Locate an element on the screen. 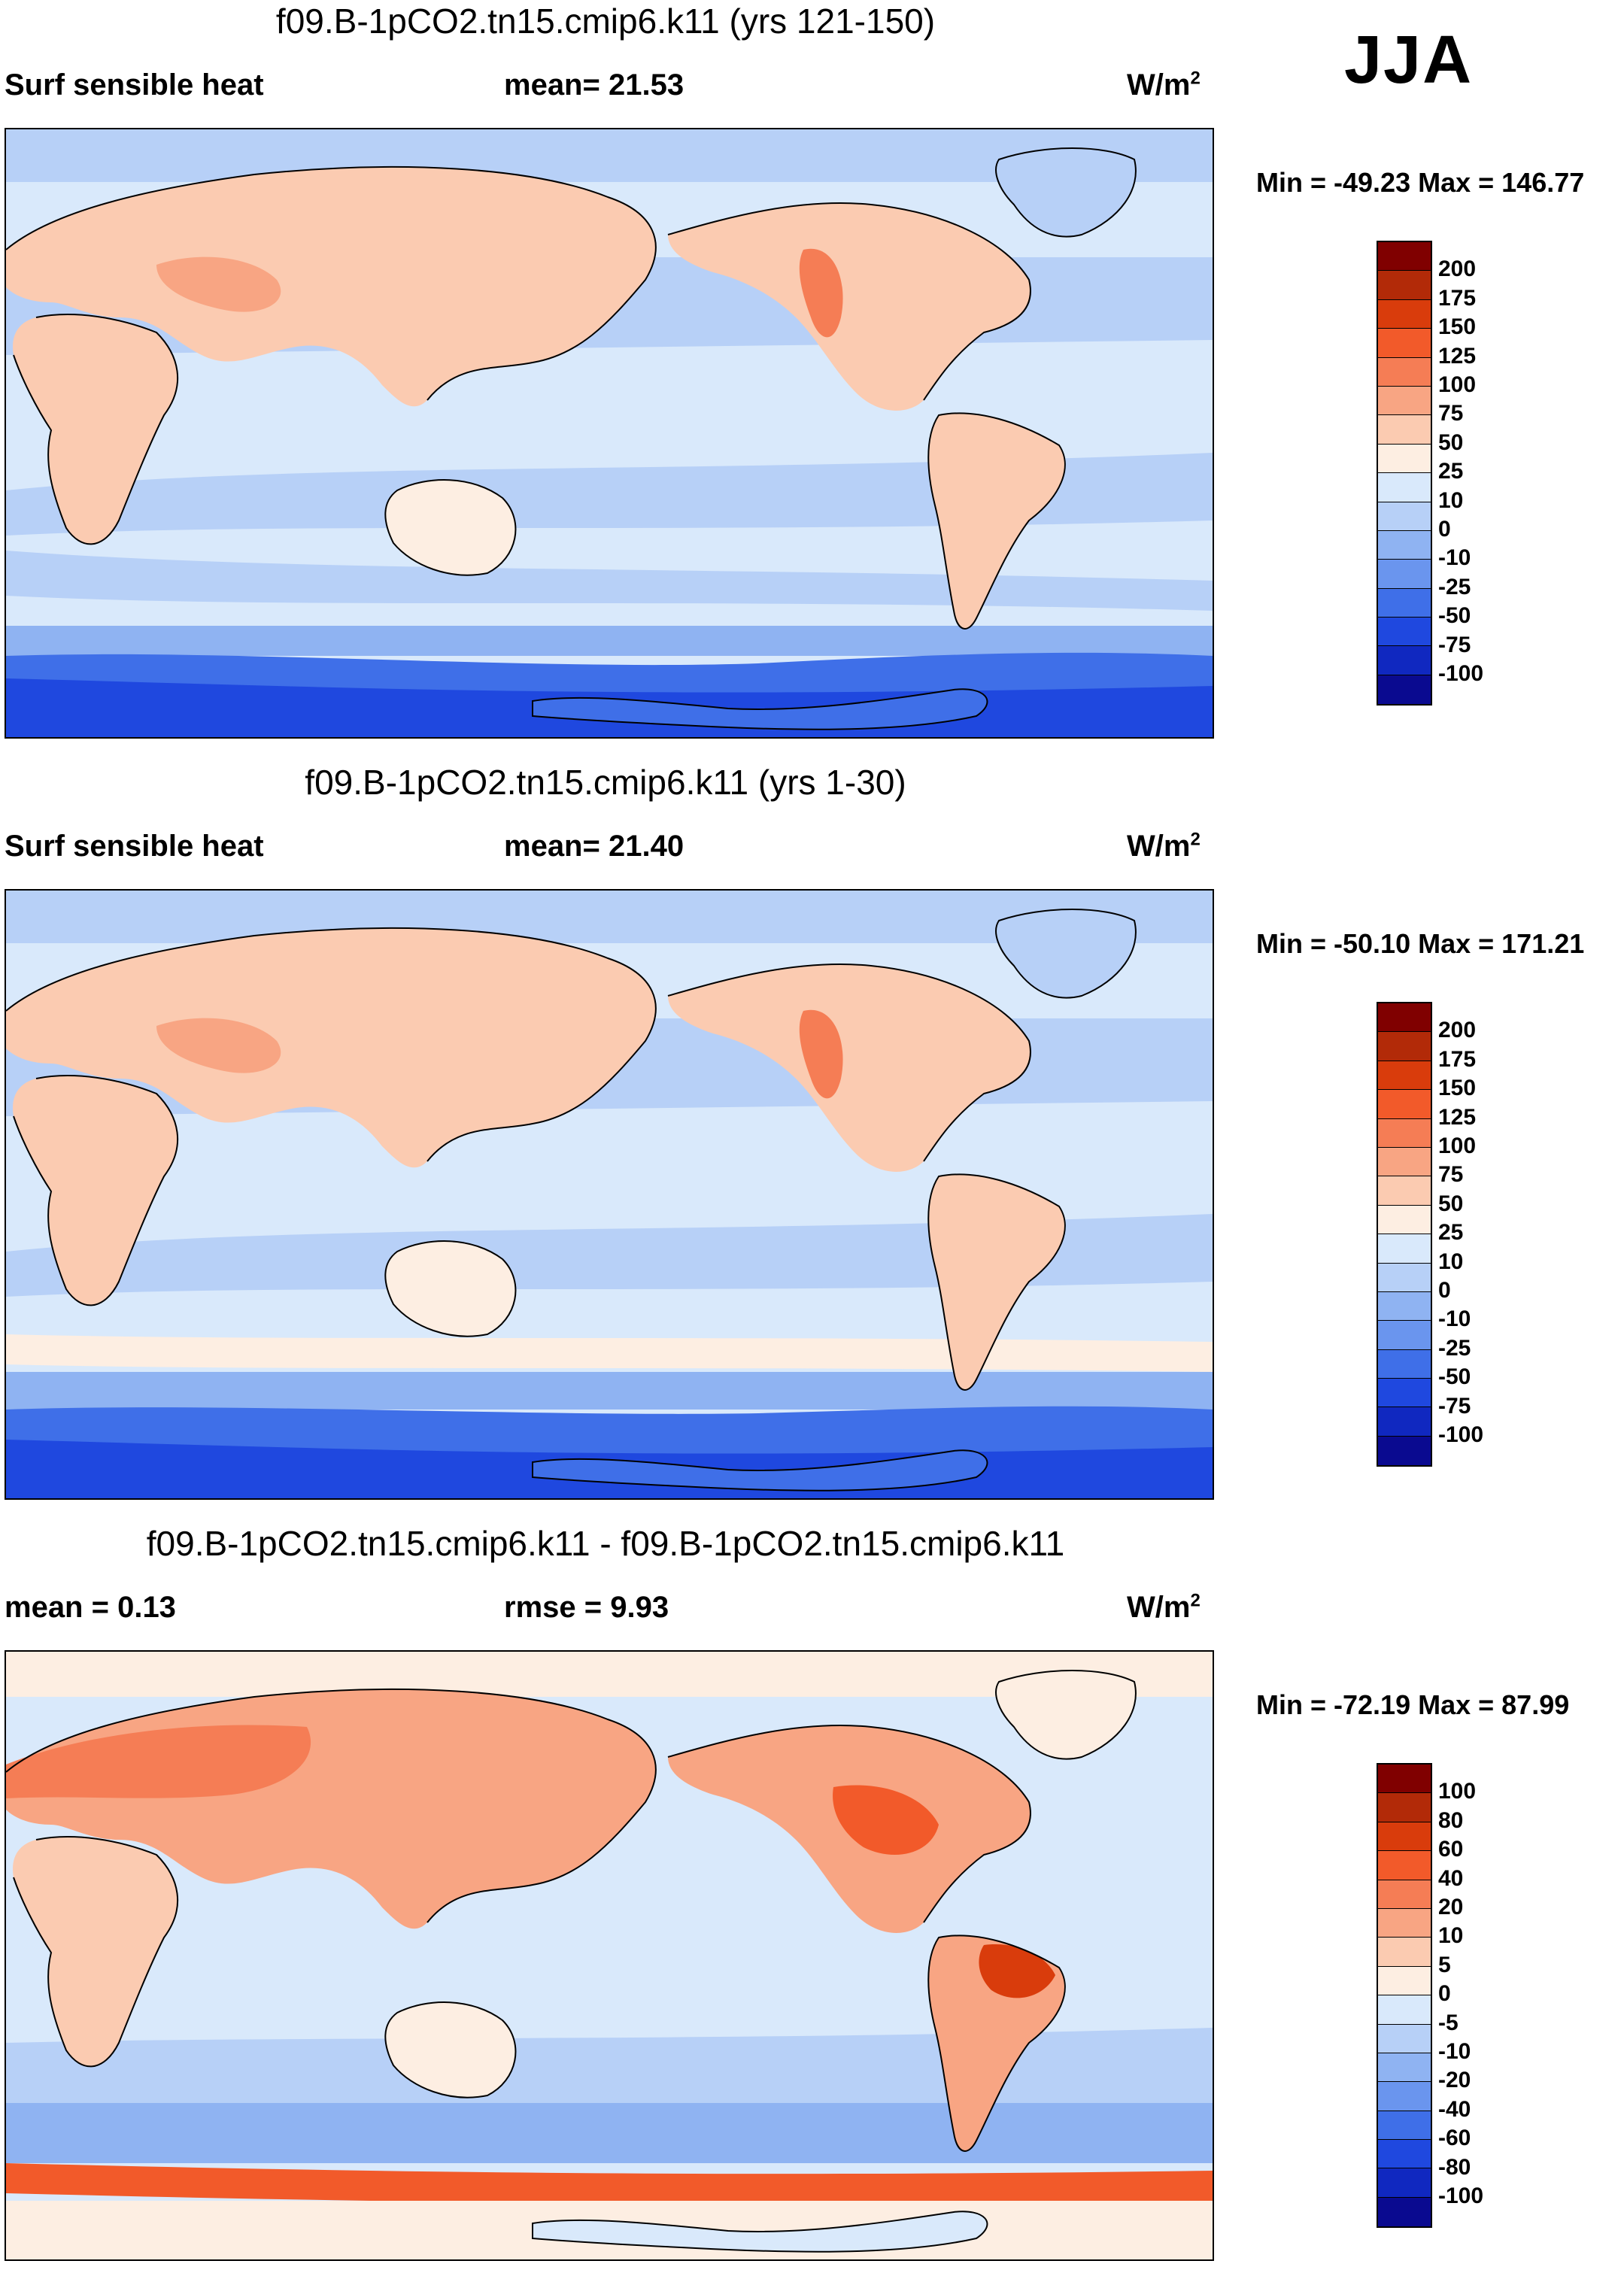 Image resolution: width=1624 pixels, height=2282 pixels. colorbar-label: 40 is located at coordinates (1451, 1878).